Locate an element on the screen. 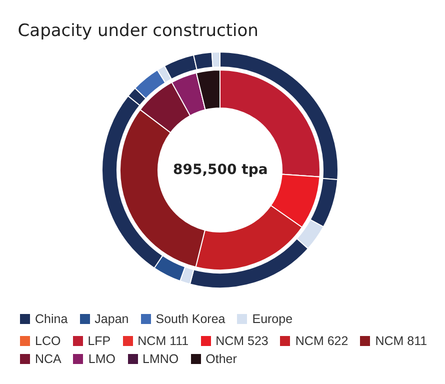 The image size is (445, 384). legend-label: NCM 811 is located at coordinates (401, 341).